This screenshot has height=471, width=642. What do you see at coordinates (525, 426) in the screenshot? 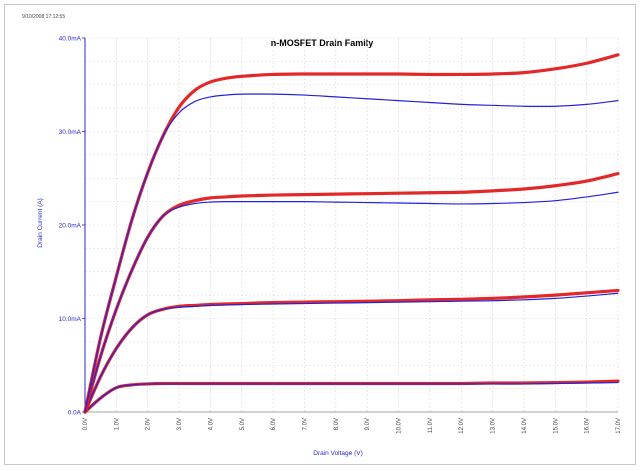
I see `x-tick-label: 14.0V` at bounding box center [525, 426].